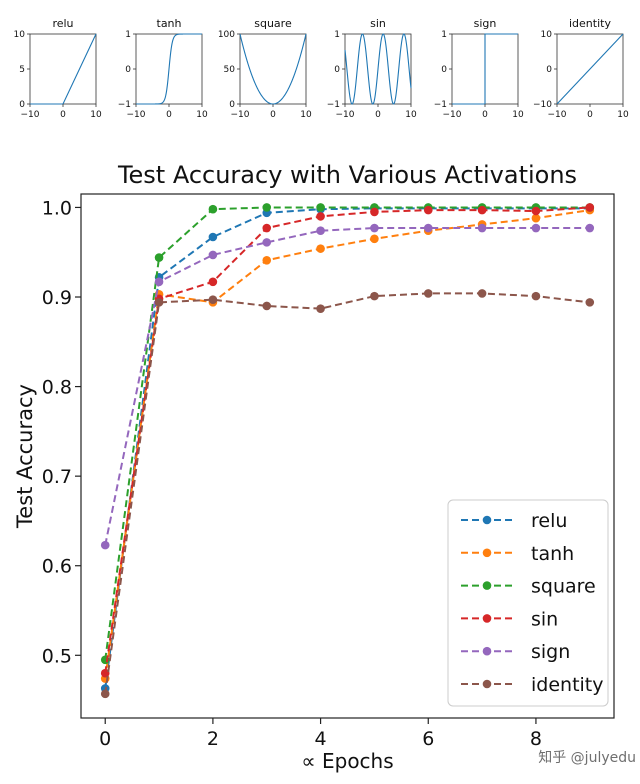  What do you see at coordinates (347, 761) in the screenshot?
I see `x-axis-label: ∝ Epochs` at bounding box center [347, 761].